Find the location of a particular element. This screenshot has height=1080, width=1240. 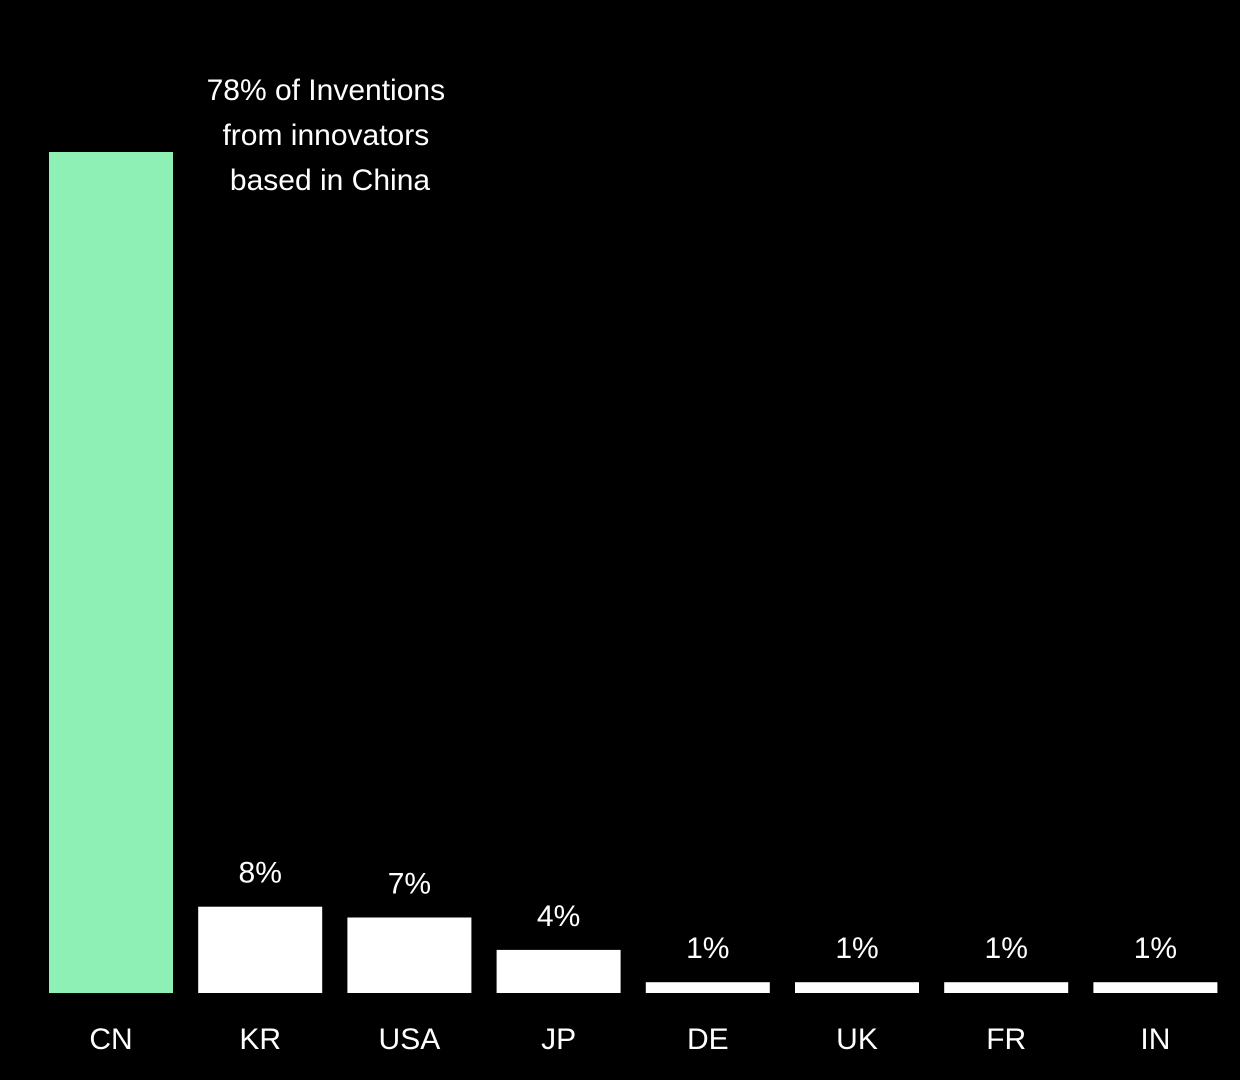

value-label-kr: 8% is located at coordinates (260, 873).